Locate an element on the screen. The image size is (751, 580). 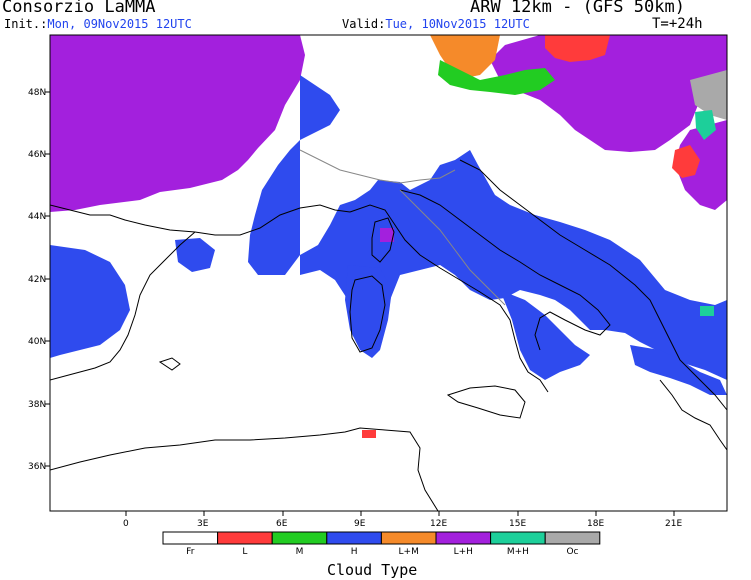
legend-title: Cloud Type is located at coordinates (372, 570).